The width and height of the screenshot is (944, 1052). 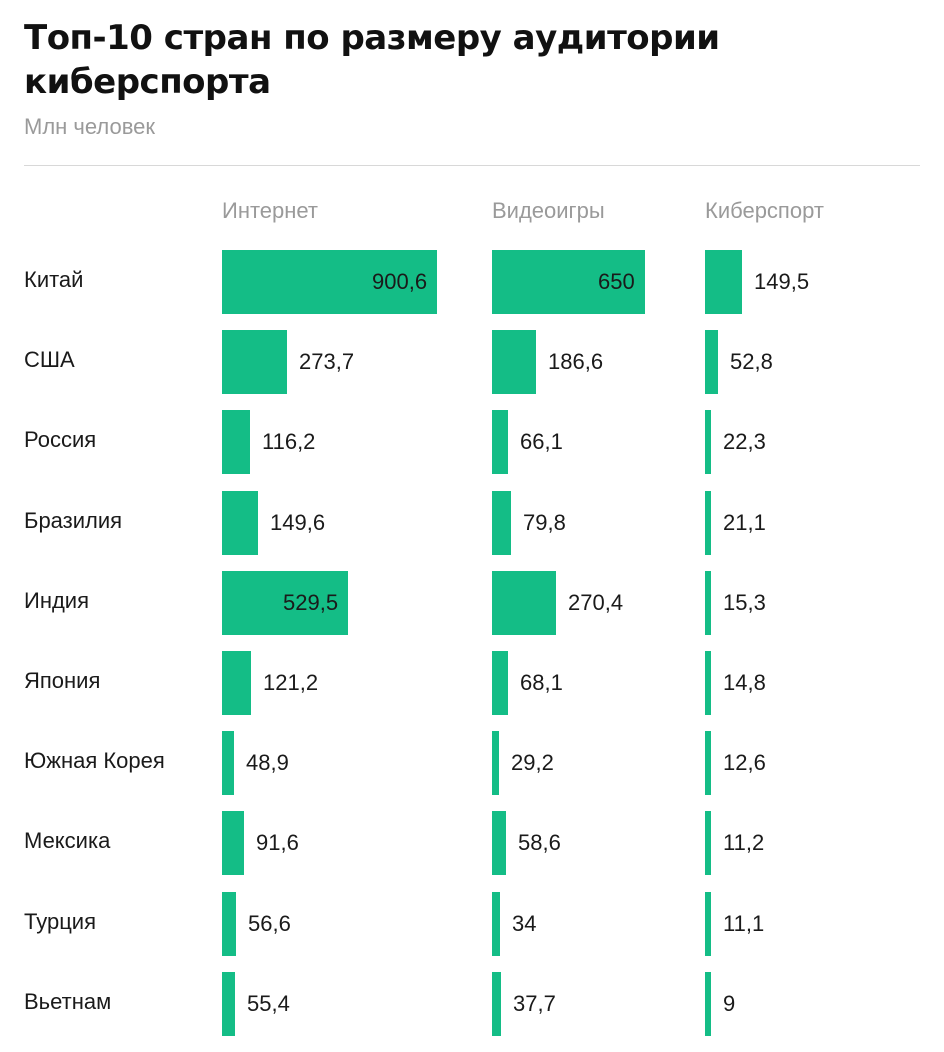 What do you see at coordinates (541, 682) in the screenshot?
I see `data-label: 68,1` at bounding box center [541, 682].